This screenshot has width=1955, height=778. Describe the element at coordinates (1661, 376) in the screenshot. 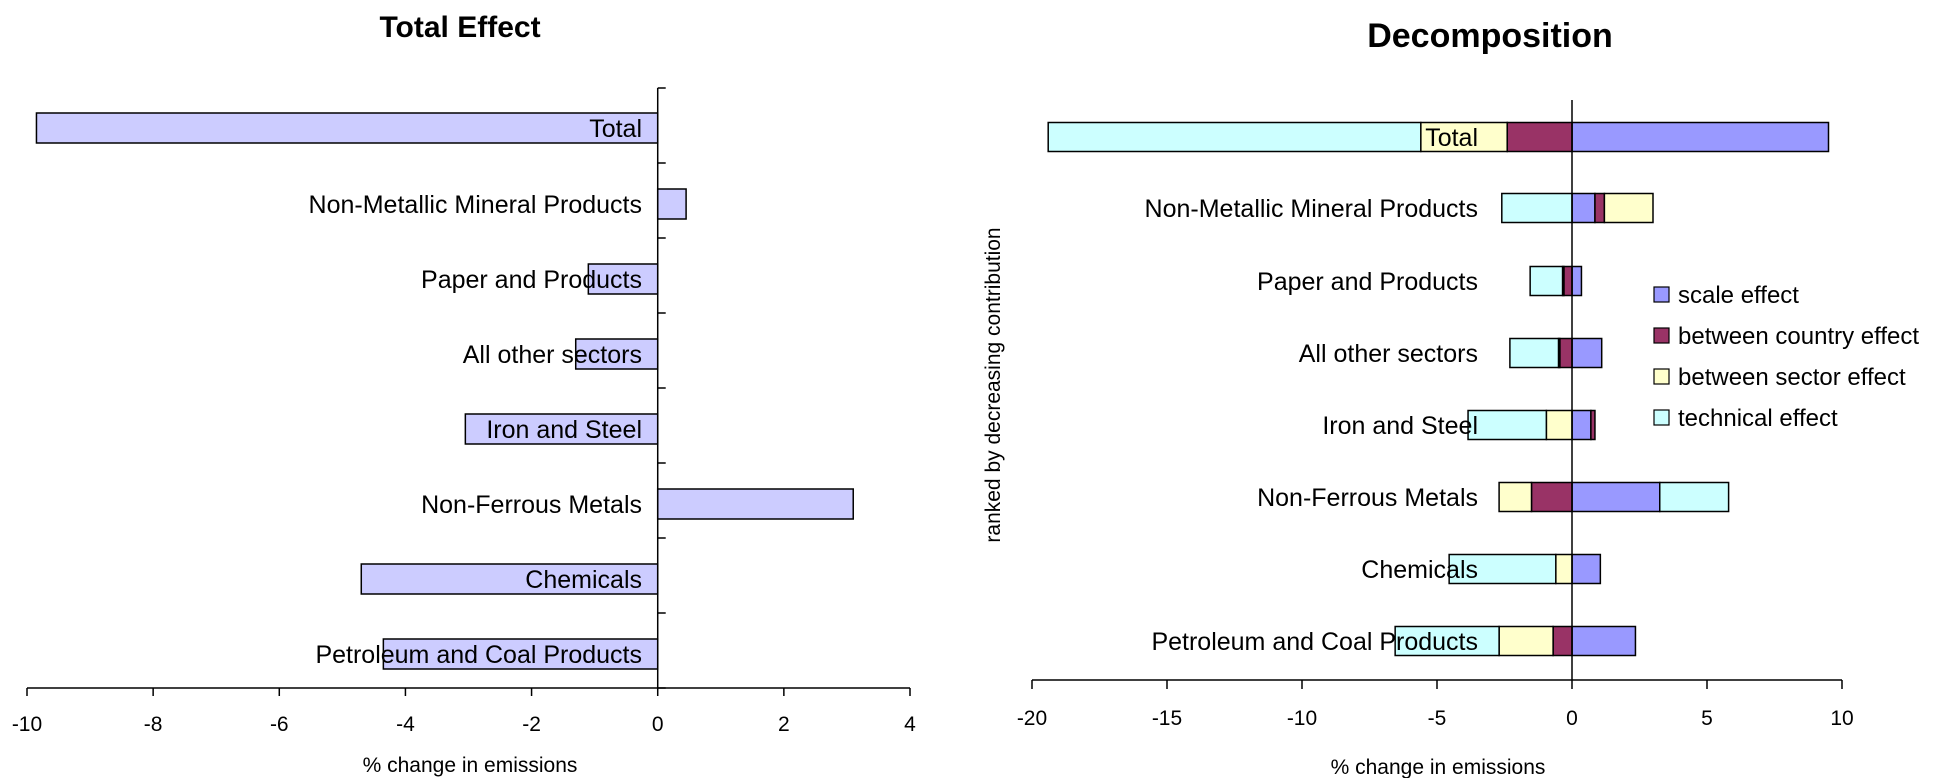

I see `legend-swatch-between-sector-effect` at that location.